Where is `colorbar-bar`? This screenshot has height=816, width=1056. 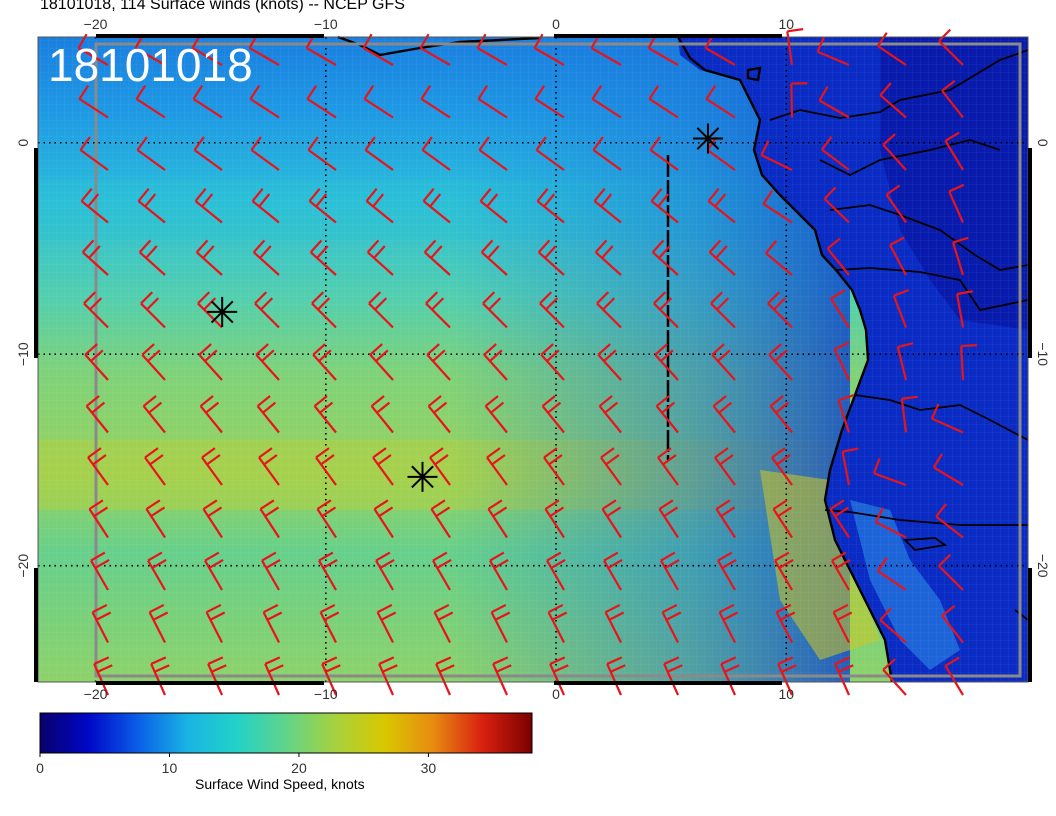 colorbar-bar is located at coordinates (286, 733).